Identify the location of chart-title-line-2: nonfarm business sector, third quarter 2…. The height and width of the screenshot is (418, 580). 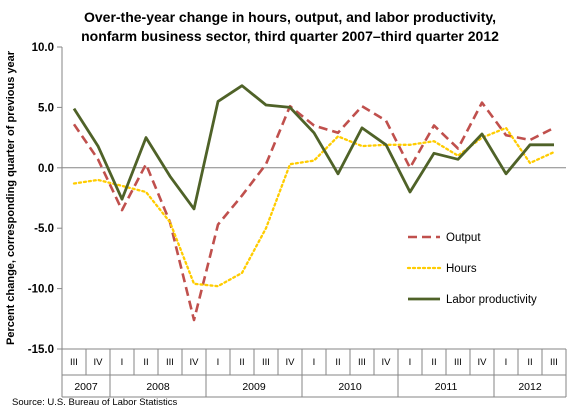
(290, 36).